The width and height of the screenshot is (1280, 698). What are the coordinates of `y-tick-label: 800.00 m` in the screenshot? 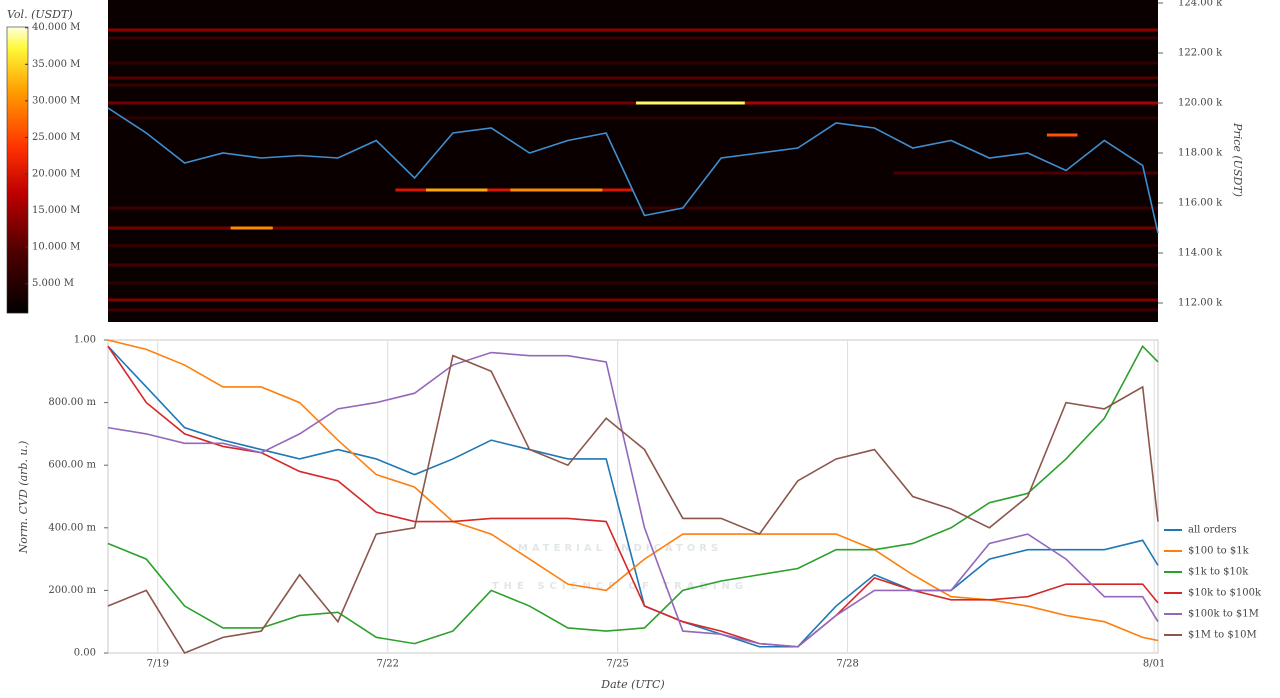 It's located at (72, 402).